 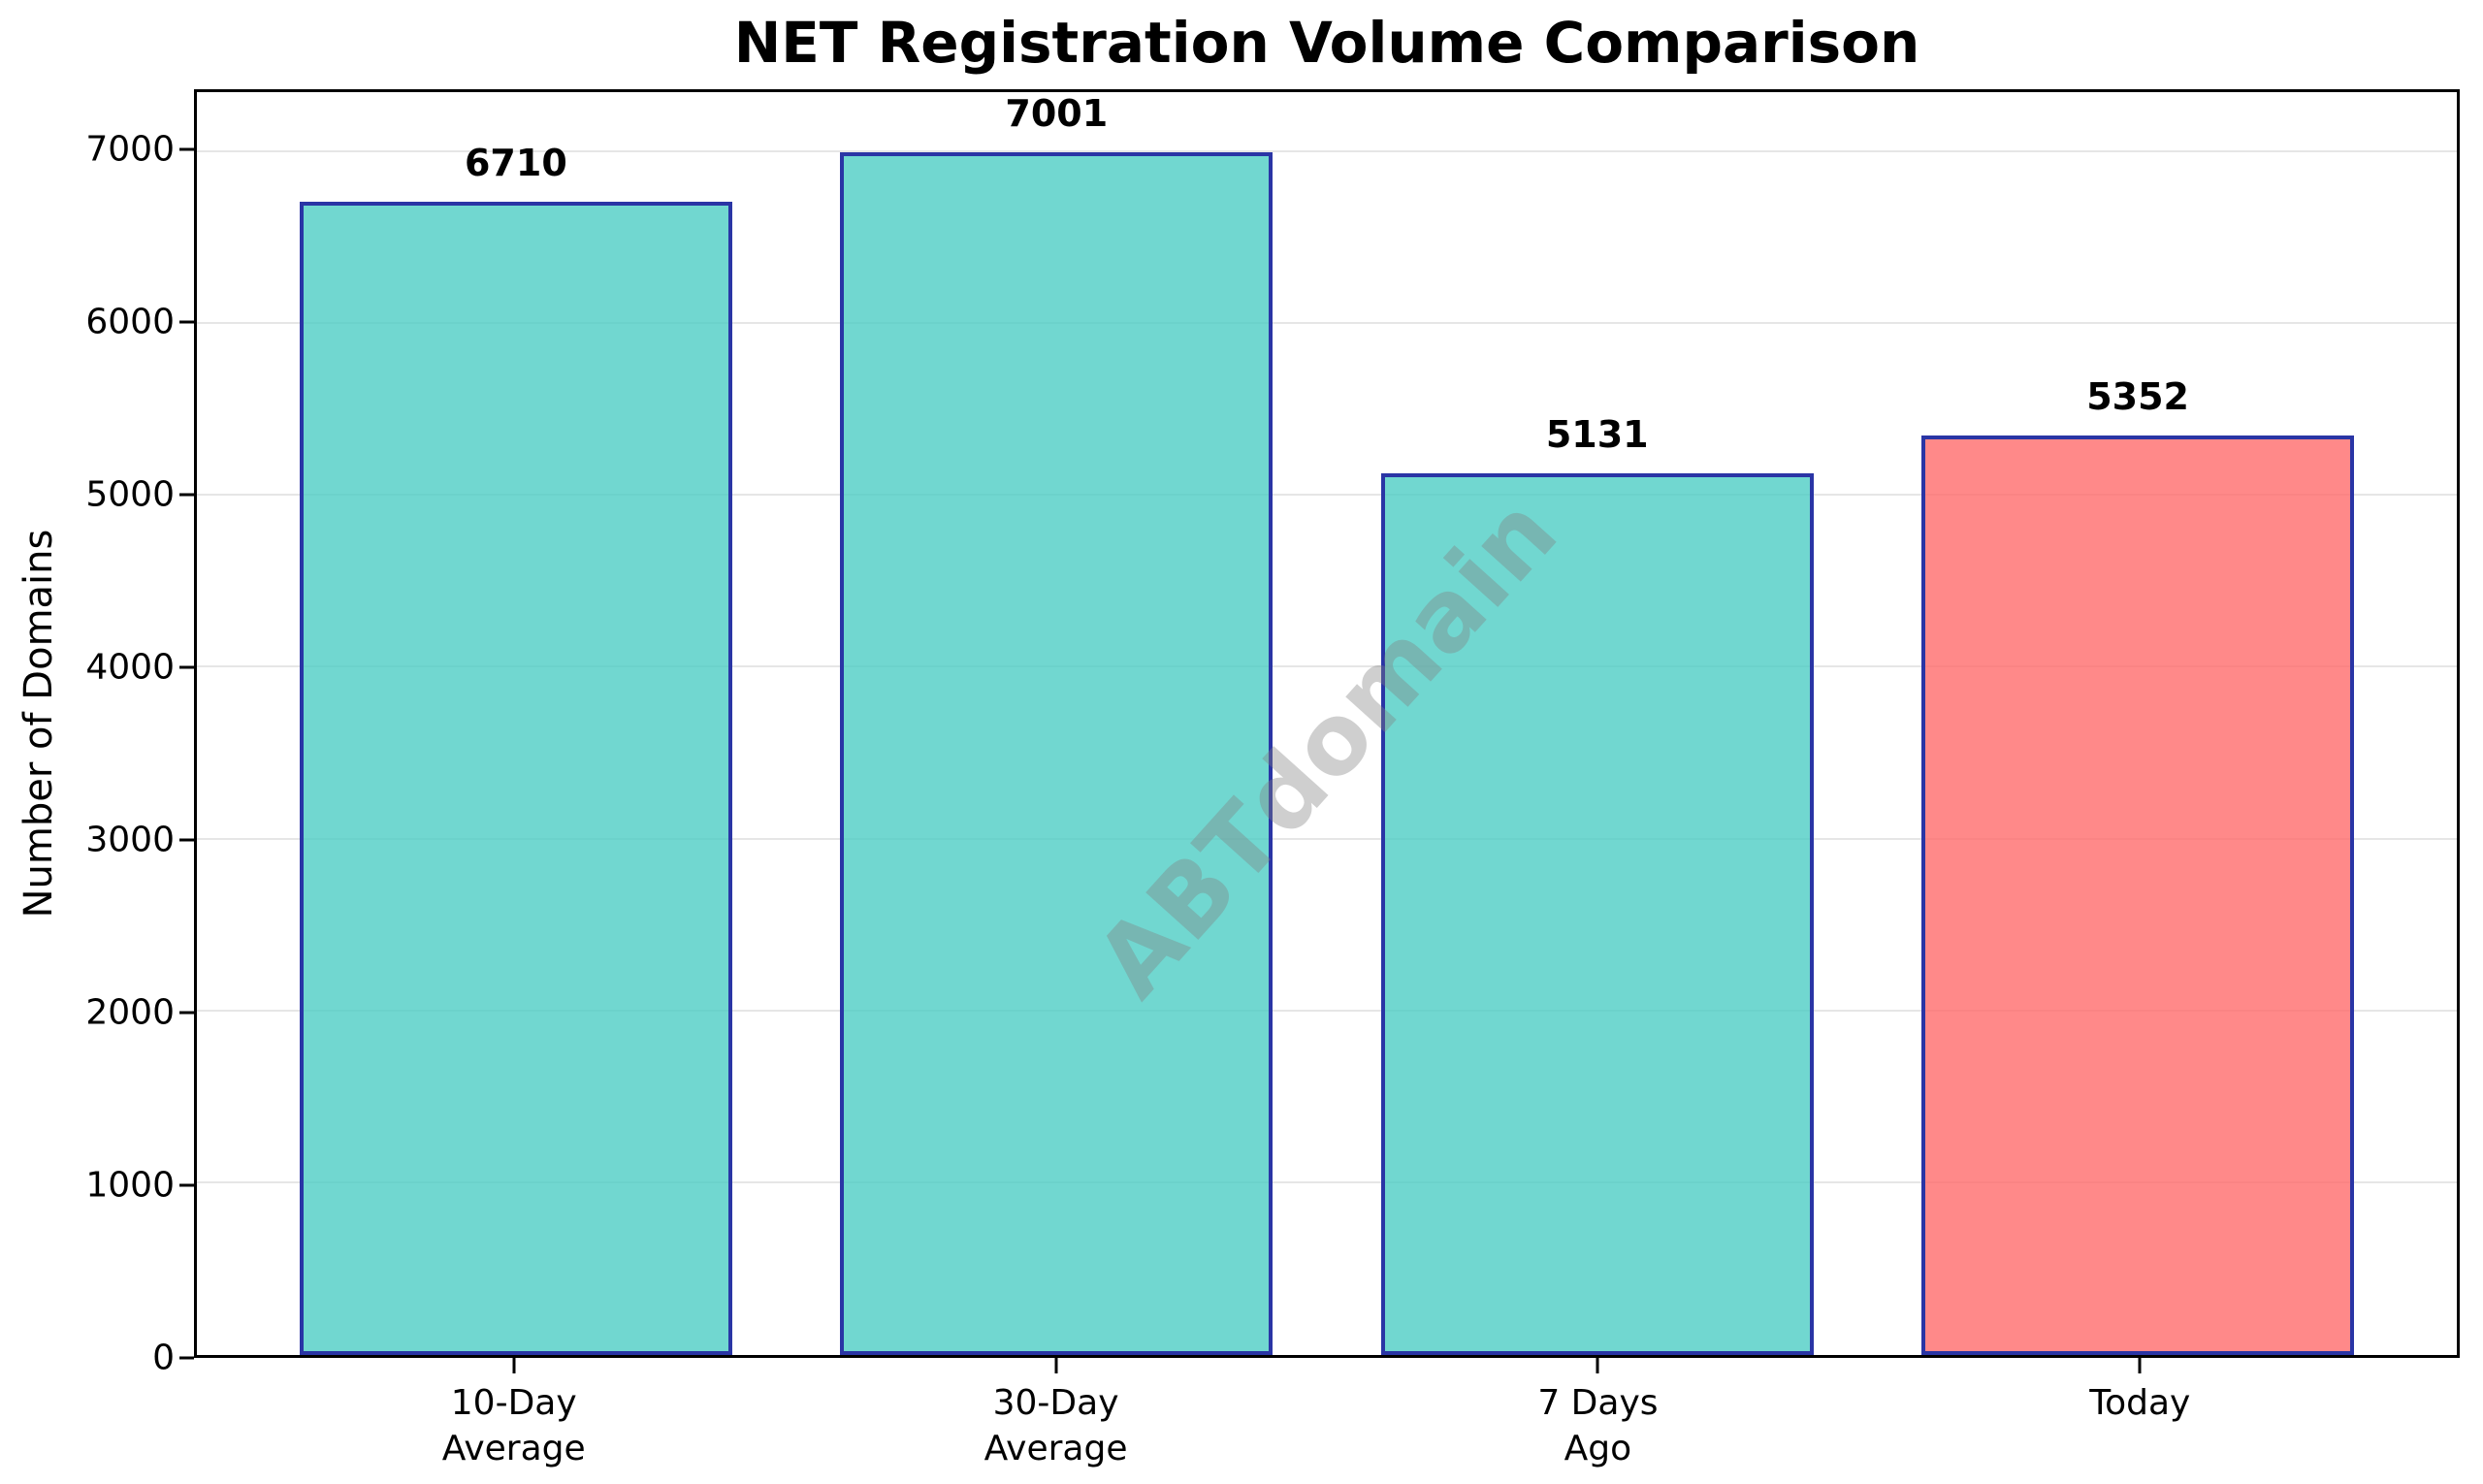 I want to click on y-tick-label-6000: 6000, so click(x=130, y=322).